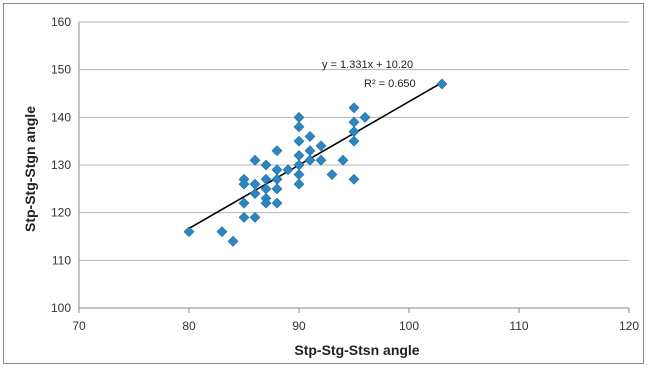 The image size is (649, 368). I want to click on x-tick-label-70: 70, so click(79, 326).